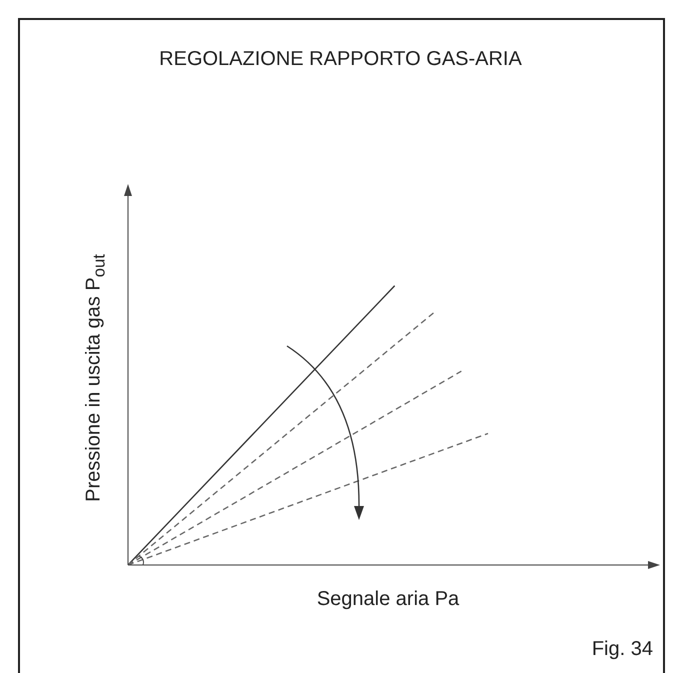 The height and width of the screenshot is (673, 681). I want to click on chart-title: REGOLAZIONE RAPPORTO GAS-ARIA, so click(340, 59).